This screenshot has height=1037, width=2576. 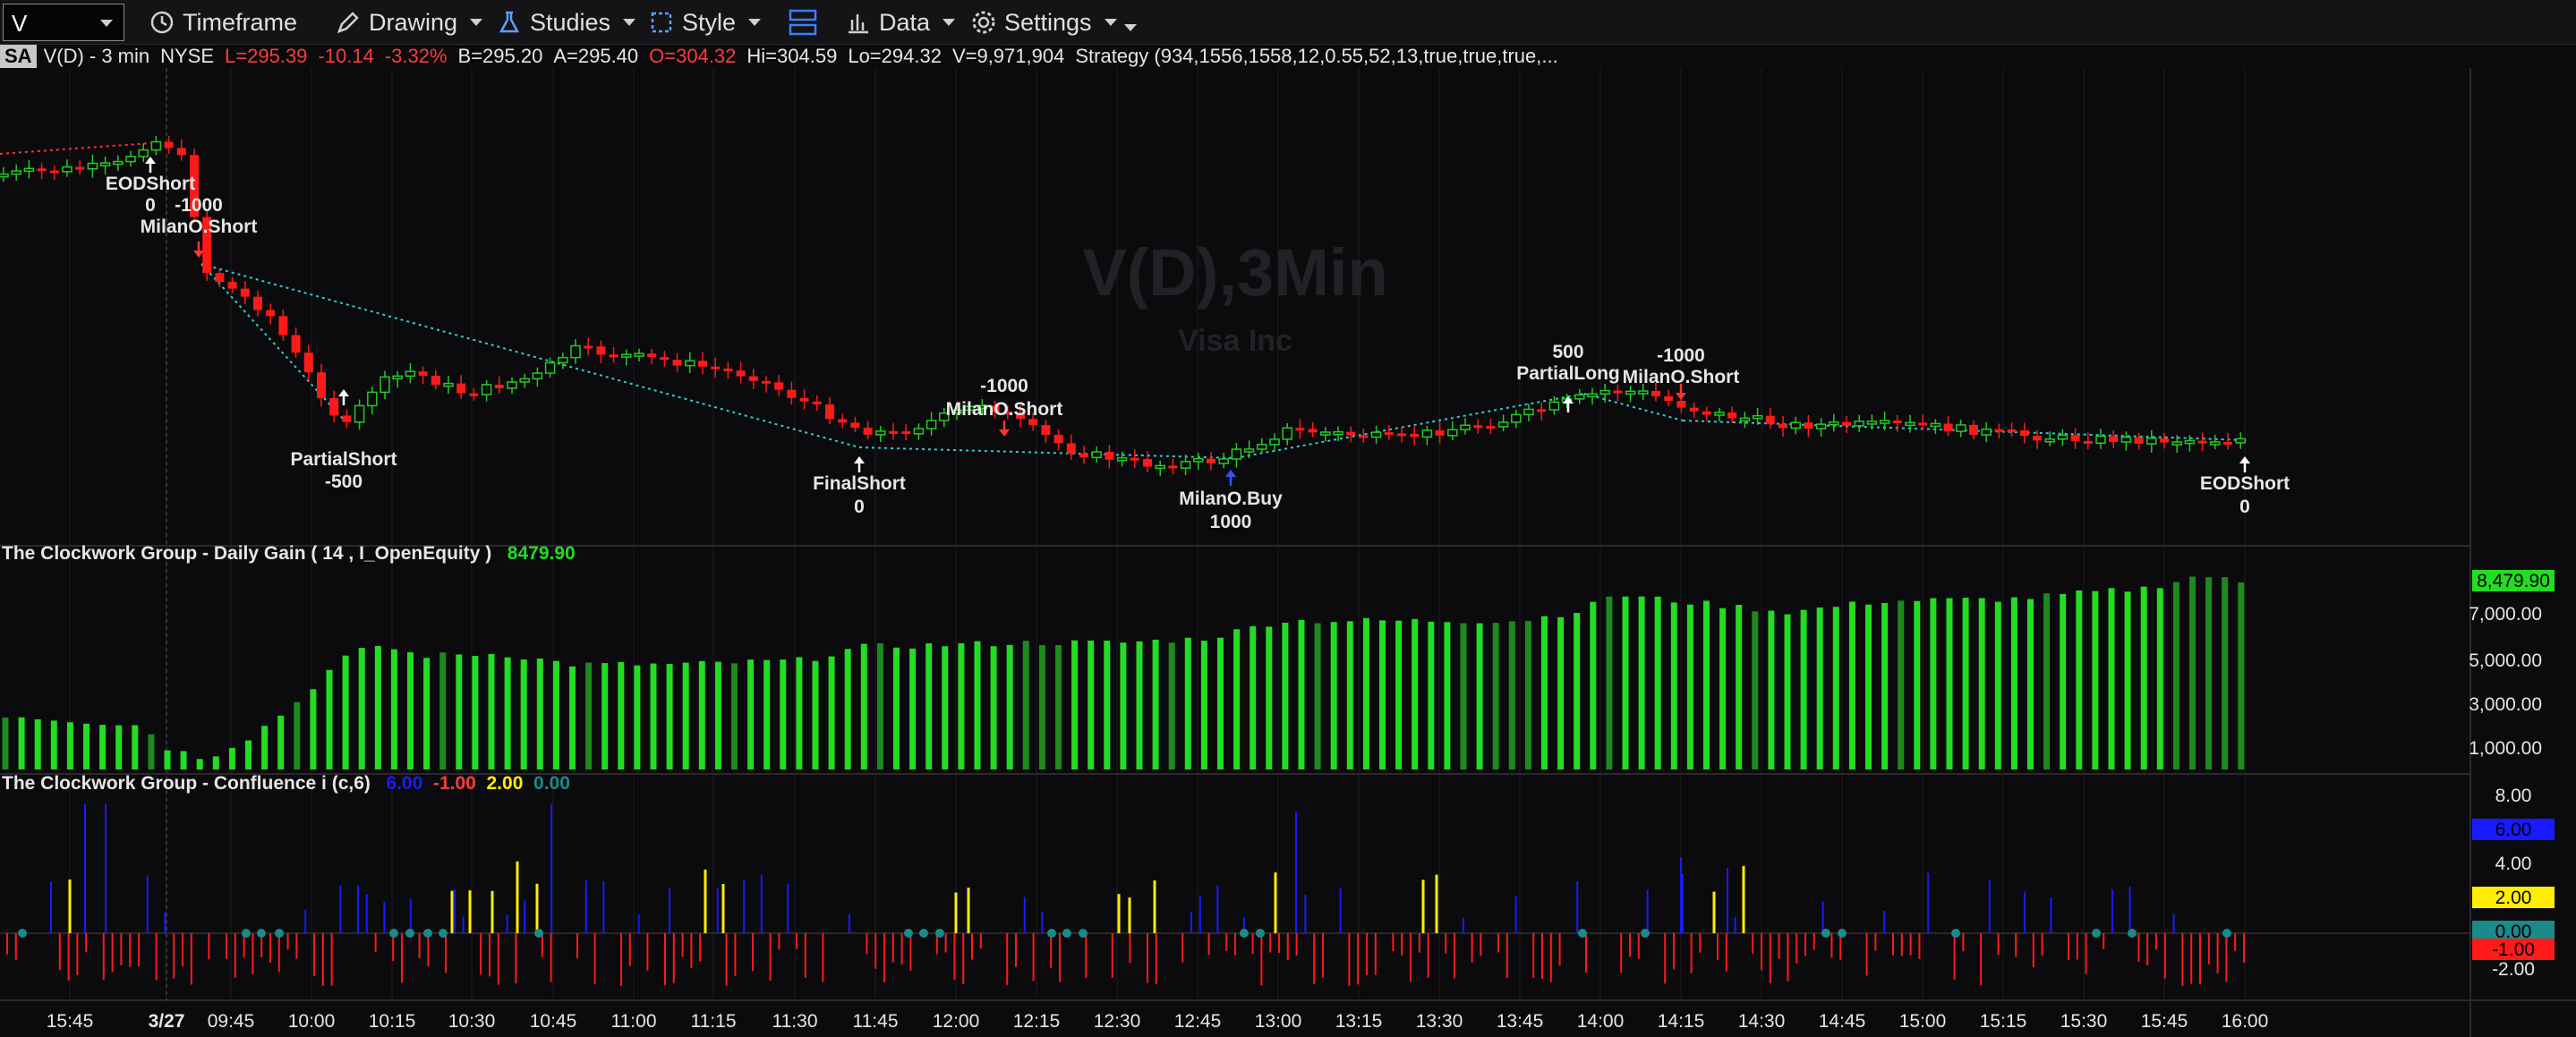 I want to click on trade-connector, so click(x=530, y=355).